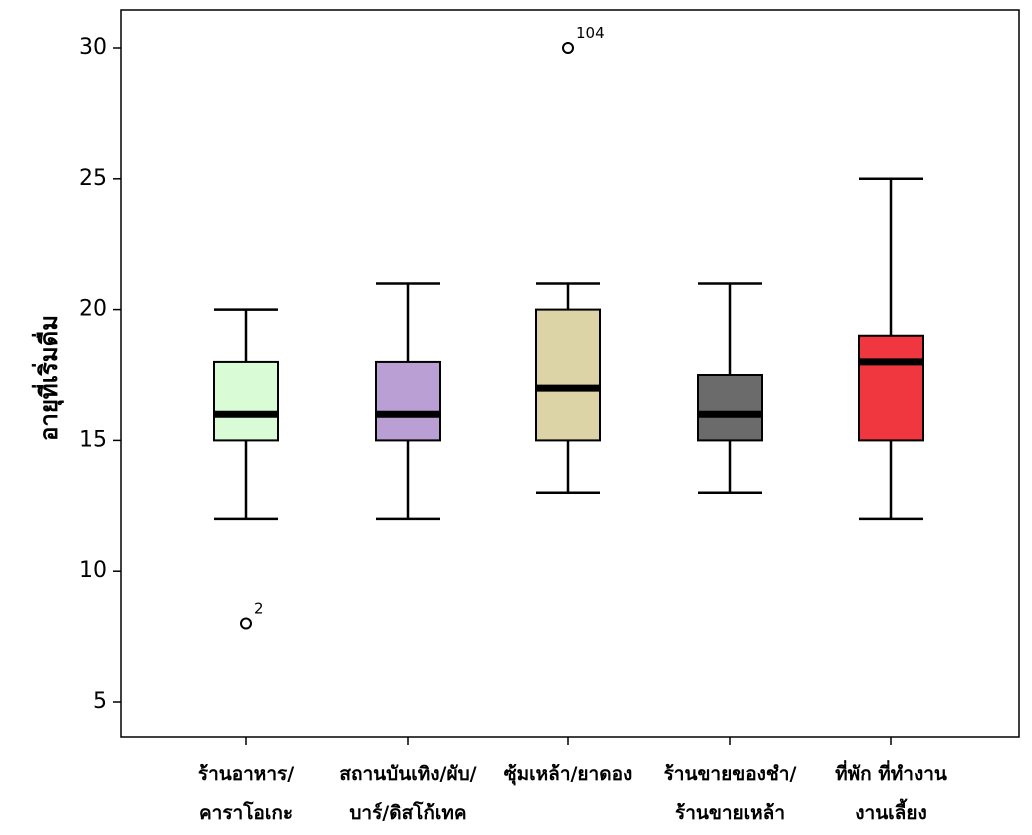  What do you see at coordinates (246, 774) in the screenshot?
I see `x-category-label: ร้านอาหาร/` at bounding box center [246, 774].